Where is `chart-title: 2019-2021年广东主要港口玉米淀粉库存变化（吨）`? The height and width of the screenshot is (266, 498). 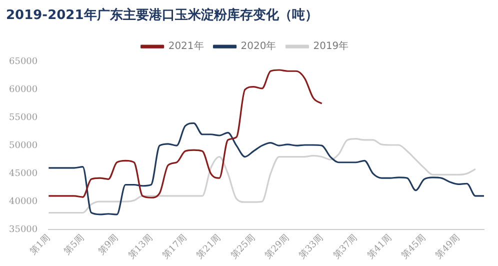 chart-title: 2019-2021年广东主要港口玉米淀粉库存变化（吨） is located at coordinates (162, 15).